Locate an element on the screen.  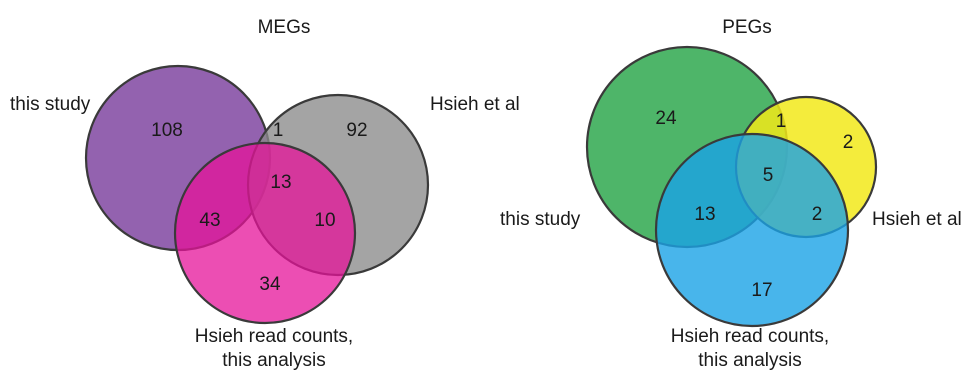
megs-count-this-study-and-hsieh: 1 is located at coordinates (278, 130).